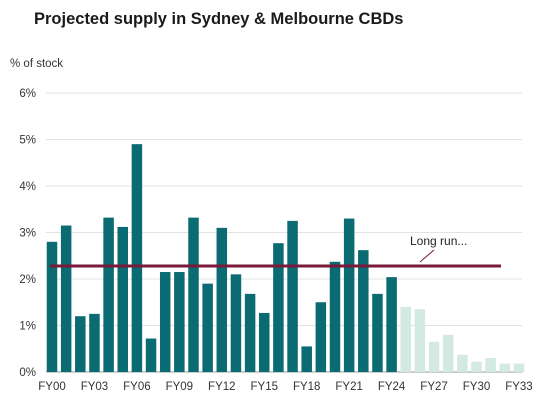  What do you see at coordinates (434, 356) in the screenshot?
I see `bar-fy27` at bounding box center [434, 356].